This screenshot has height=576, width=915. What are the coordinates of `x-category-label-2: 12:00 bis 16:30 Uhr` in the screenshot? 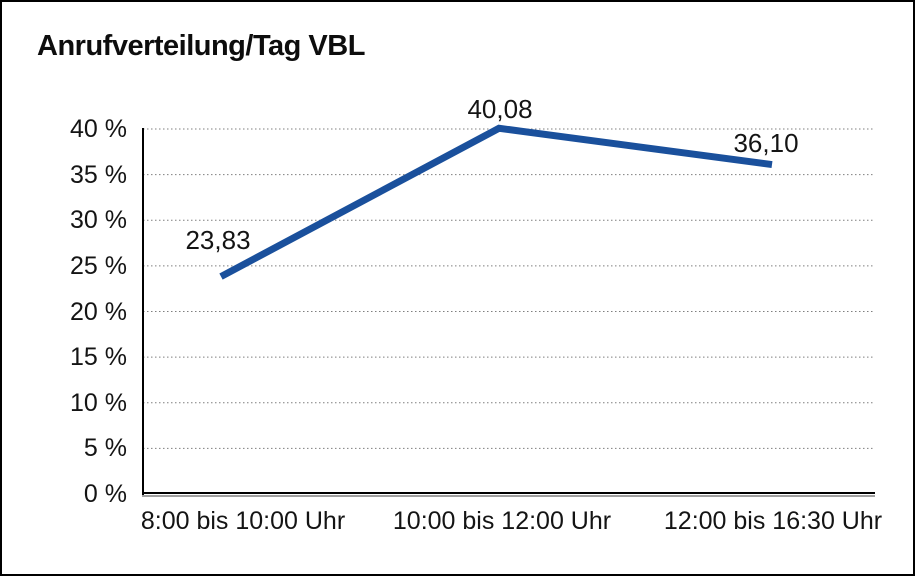 It's located at (773, 521).